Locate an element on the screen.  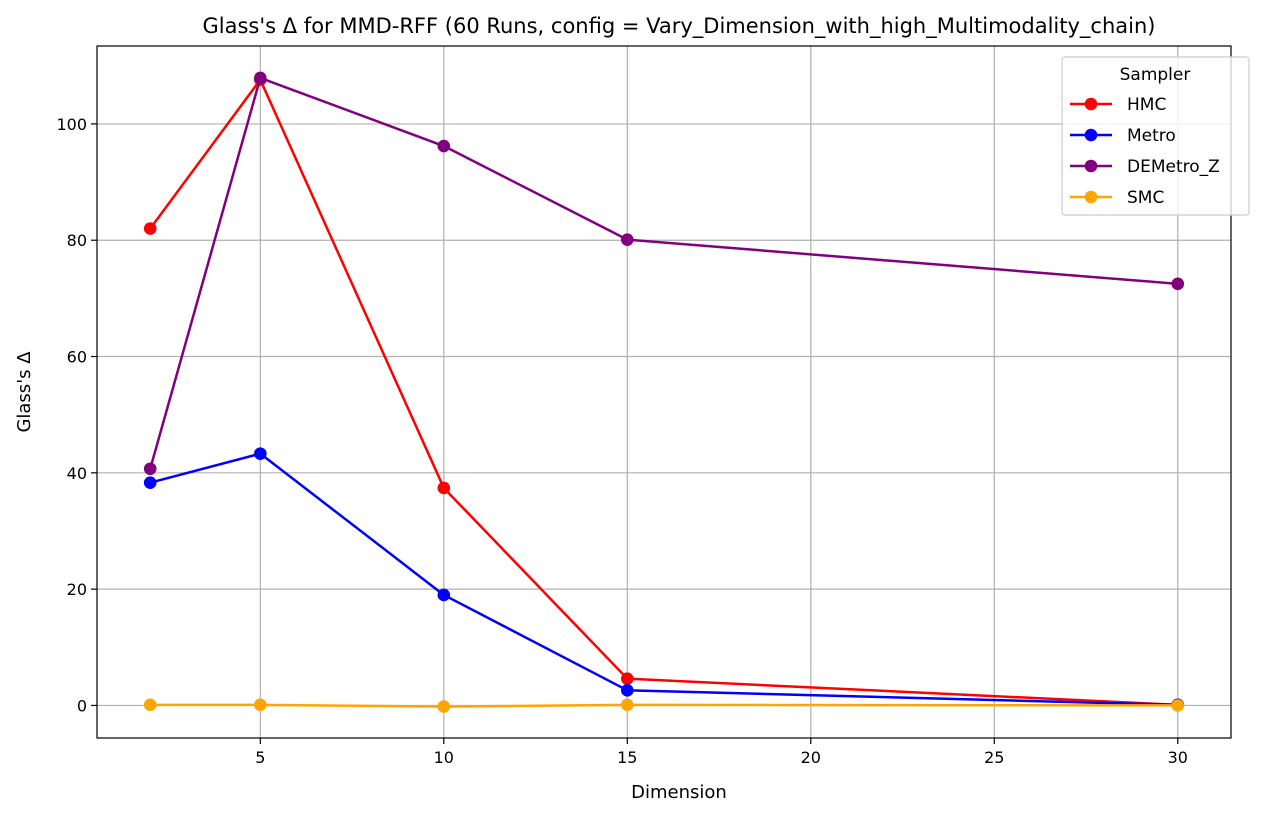
x-tick-label: 15 is located at coordinates (627, 757).